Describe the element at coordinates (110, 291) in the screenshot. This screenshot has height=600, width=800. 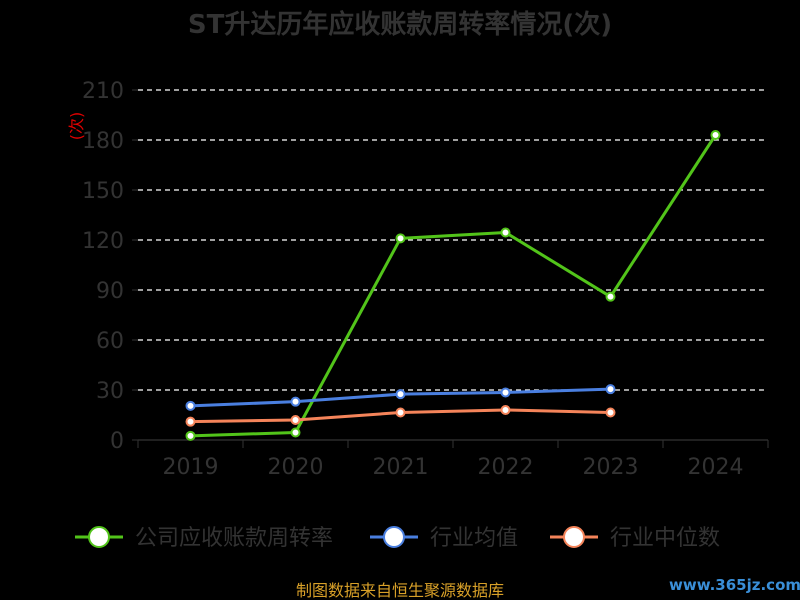
I see `y-tick-label: 90` at that location.